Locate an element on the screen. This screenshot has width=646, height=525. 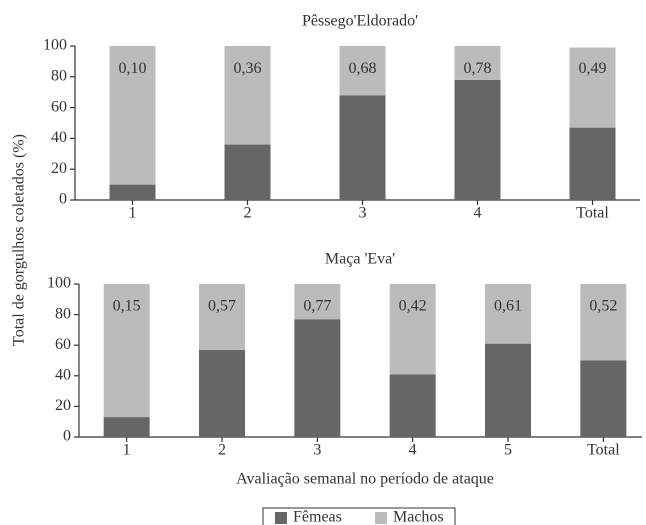
bar-annotation: 0,61 is located at coordinates (508, 306).